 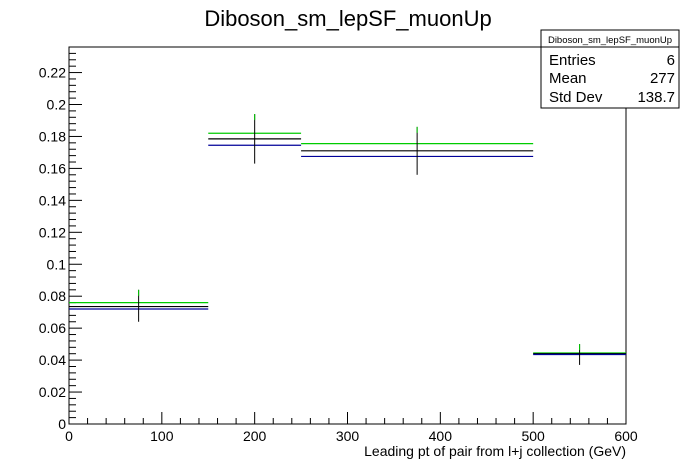 I want to click on x-tick-label: 600, so click(x=626, y=436).